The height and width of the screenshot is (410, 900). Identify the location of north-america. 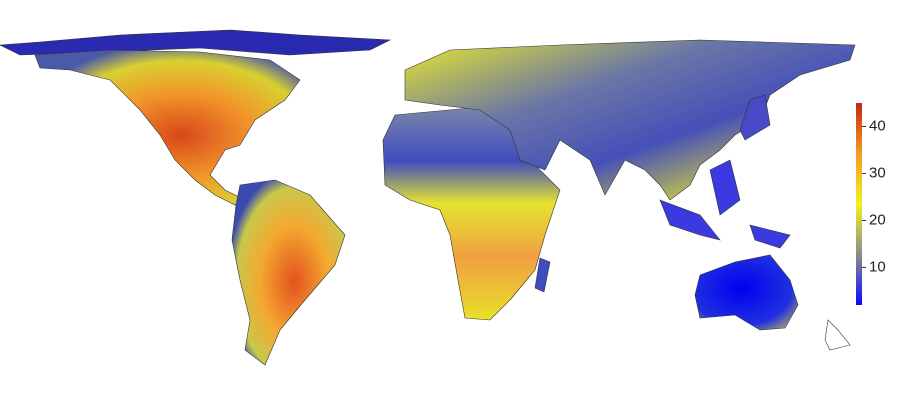
(167, 127).